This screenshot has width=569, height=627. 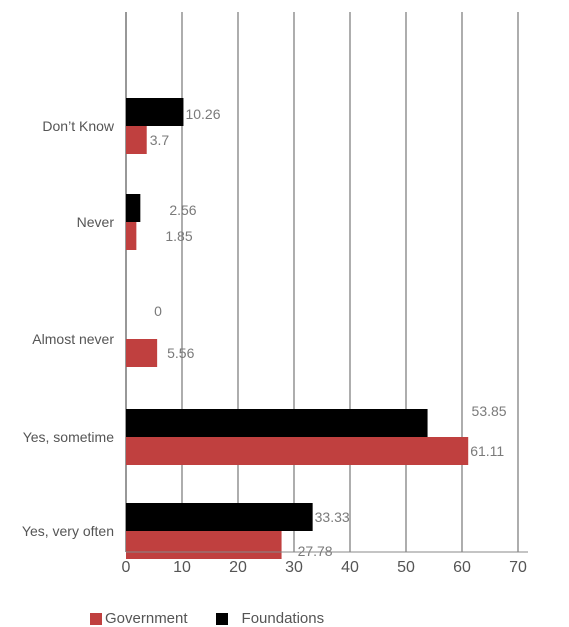 What do you see at coordinates (126, 567) in the screenshot?
I see `x-tick-label-0: 0` at bounding box center [126, 567].